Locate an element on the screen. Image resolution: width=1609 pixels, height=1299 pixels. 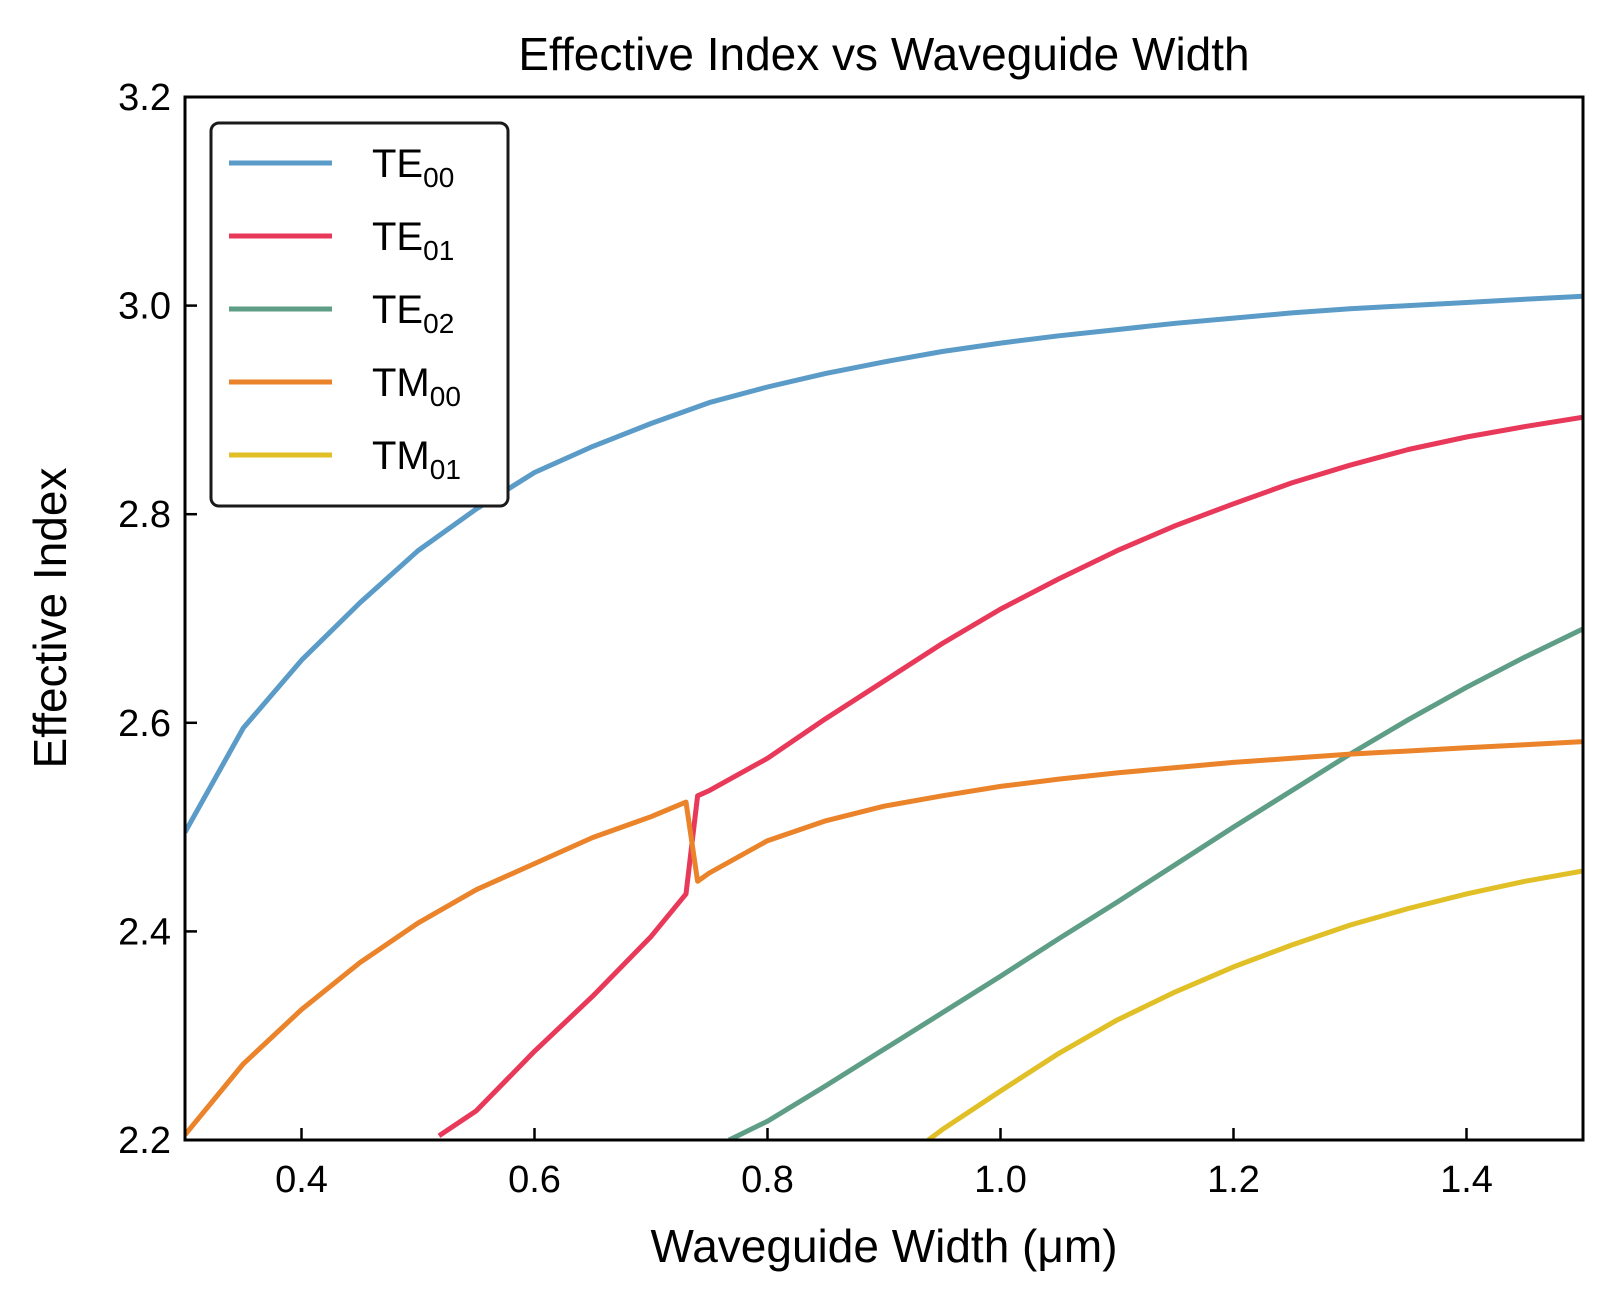
legend-box is located at coordinates (359, 314).